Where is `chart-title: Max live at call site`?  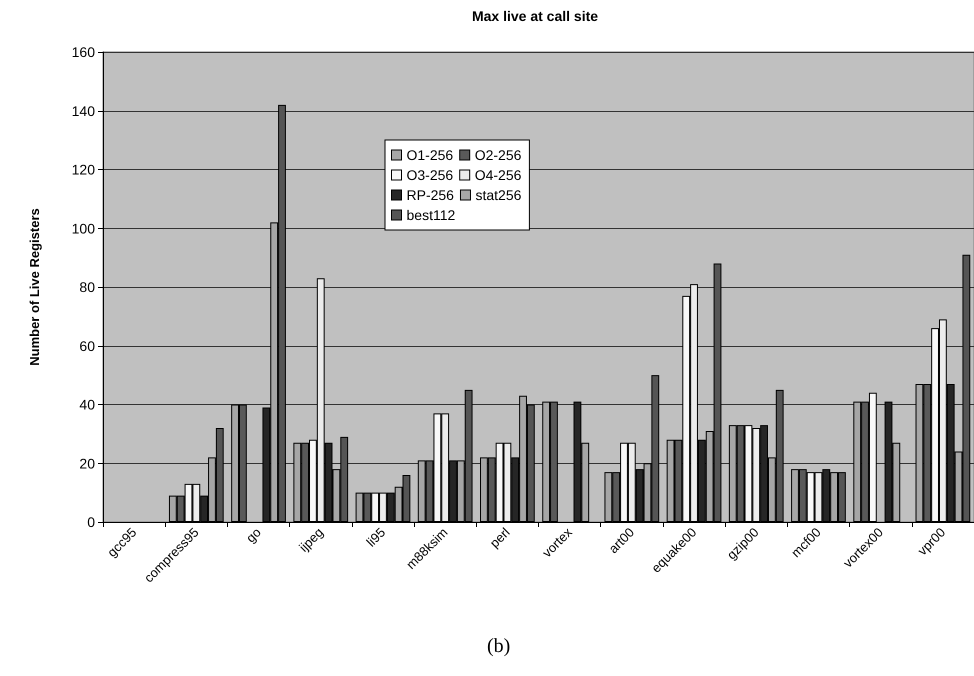
chart-title: Max live at call site is located at coordinates (535, 16).